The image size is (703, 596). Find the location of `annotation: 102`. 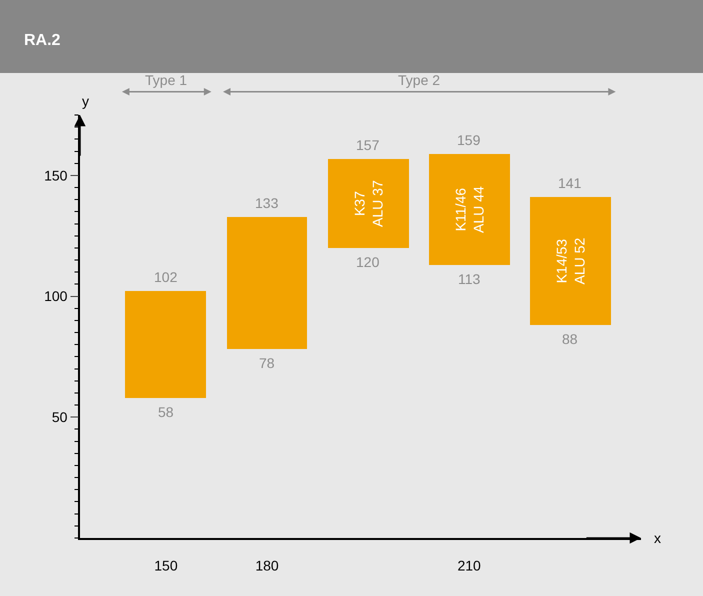

annotation: 102 is located at coordinates (166, 277).